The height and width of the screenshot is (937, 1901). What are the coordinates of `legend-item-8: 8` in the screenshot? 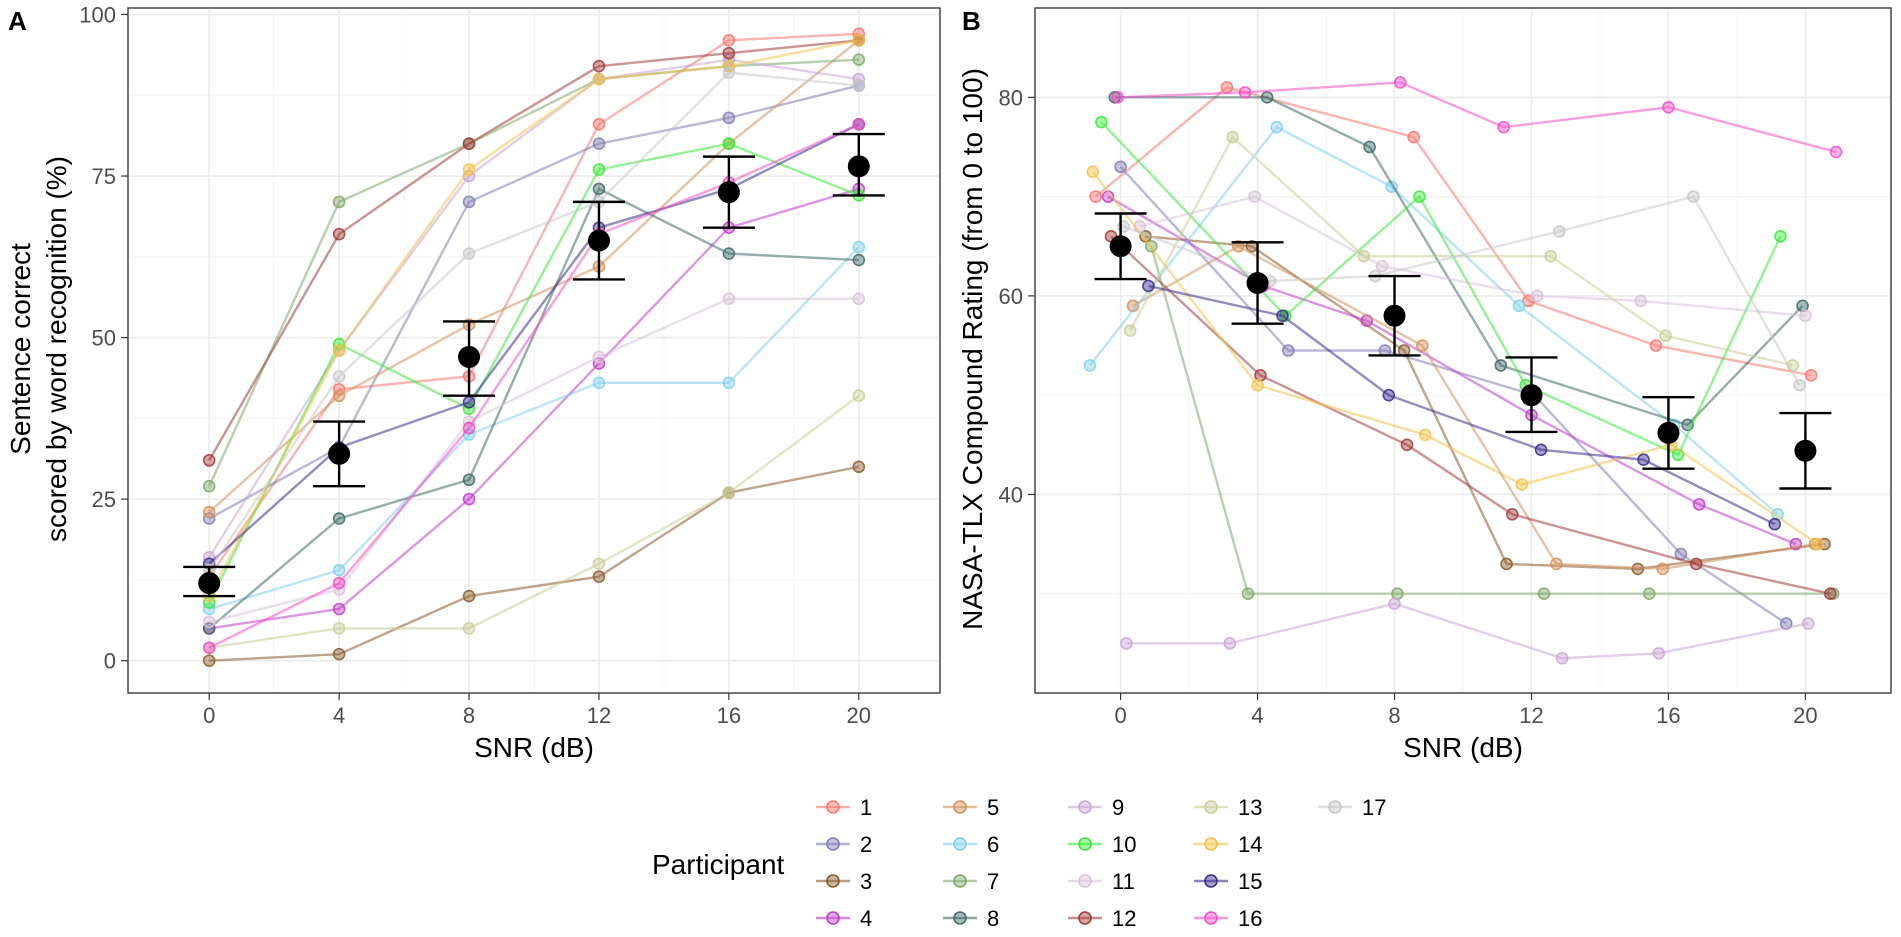 It's located at (971, 918).